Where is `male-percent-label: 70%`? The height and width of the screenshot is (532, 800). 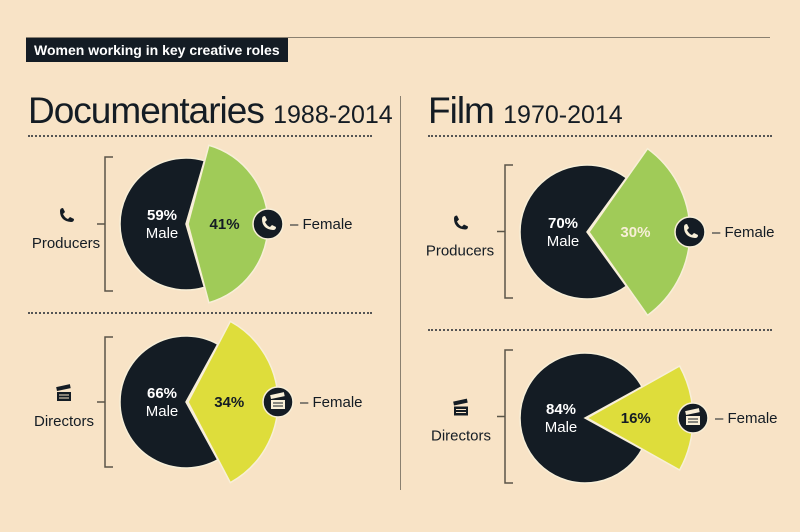
male-percent-label: 70% is located at coordinates (563, 223).